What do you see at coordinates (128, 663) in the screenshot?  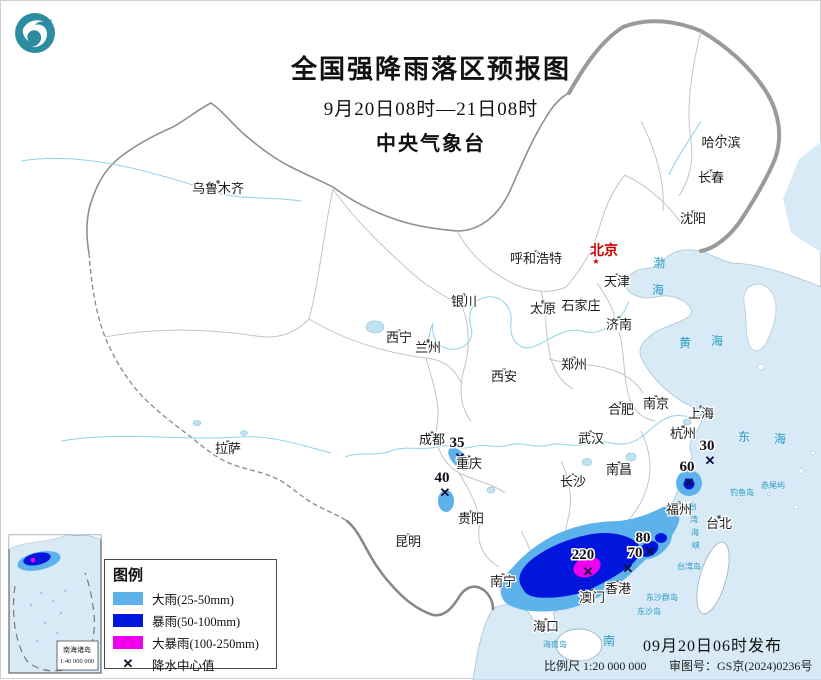 I see `legend-x-icon: ✕` at bounding box center [128, 663].